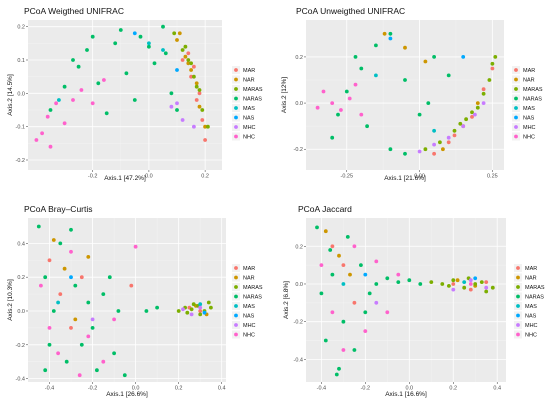 The image size is (550, 401). What do you see at coordinates (518, 315) in the screenshot?
I see `legend-swatch-nas` at bounding box center [518, 315].